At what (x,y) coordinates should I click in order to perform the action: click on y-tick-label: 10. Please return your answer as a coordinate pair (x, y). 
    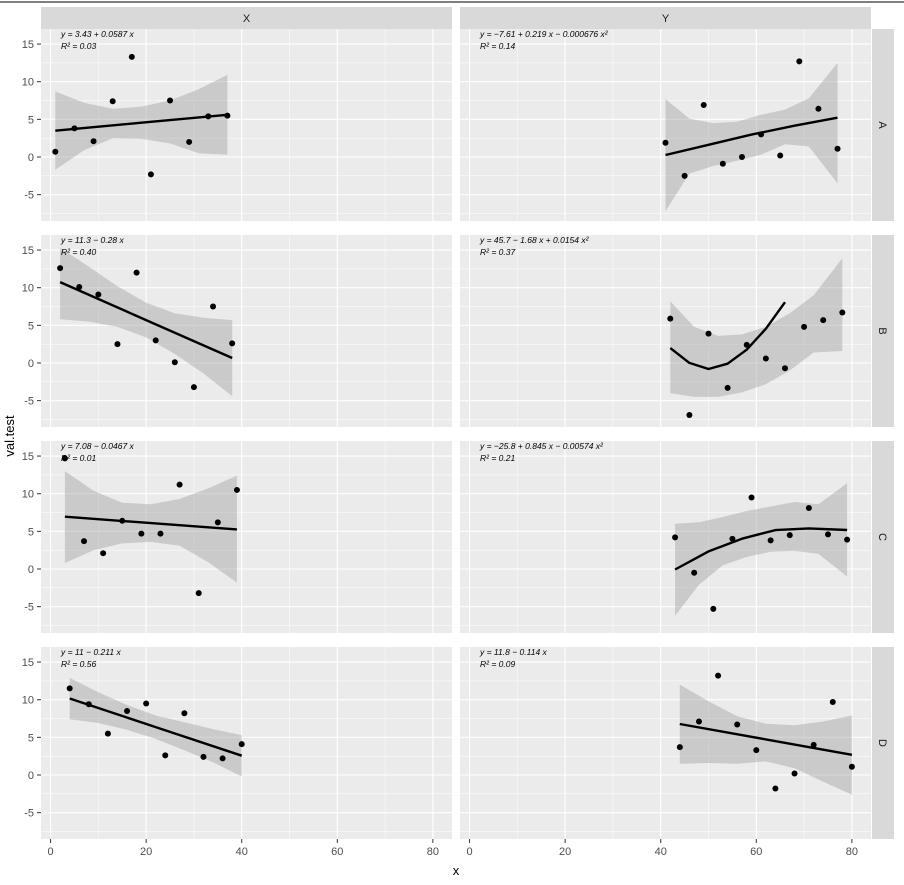
    Looking at the image, I should click on (28, 495).